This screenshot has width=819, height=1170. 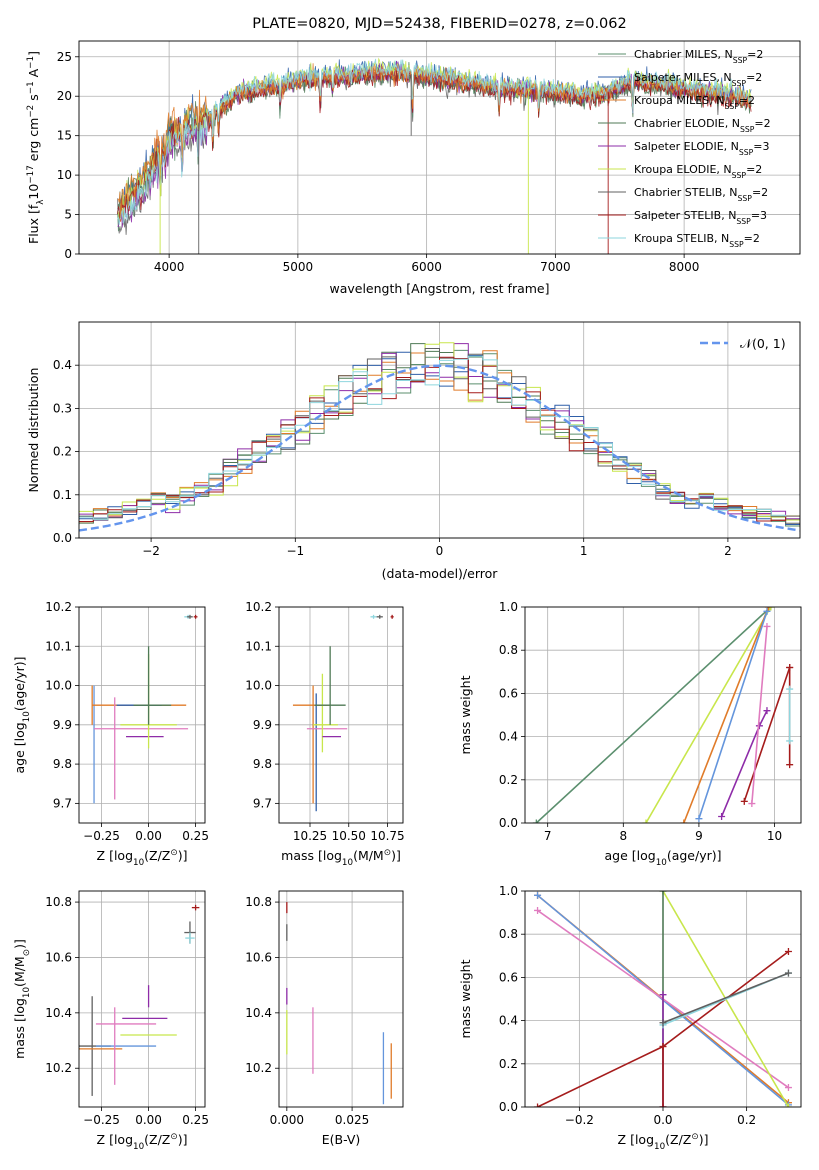 What do you see at coordinates (662, 858) in the screenshot?
I see `x-axis-label: age [log10(age/yr)]` at bounding box center [662, 858].